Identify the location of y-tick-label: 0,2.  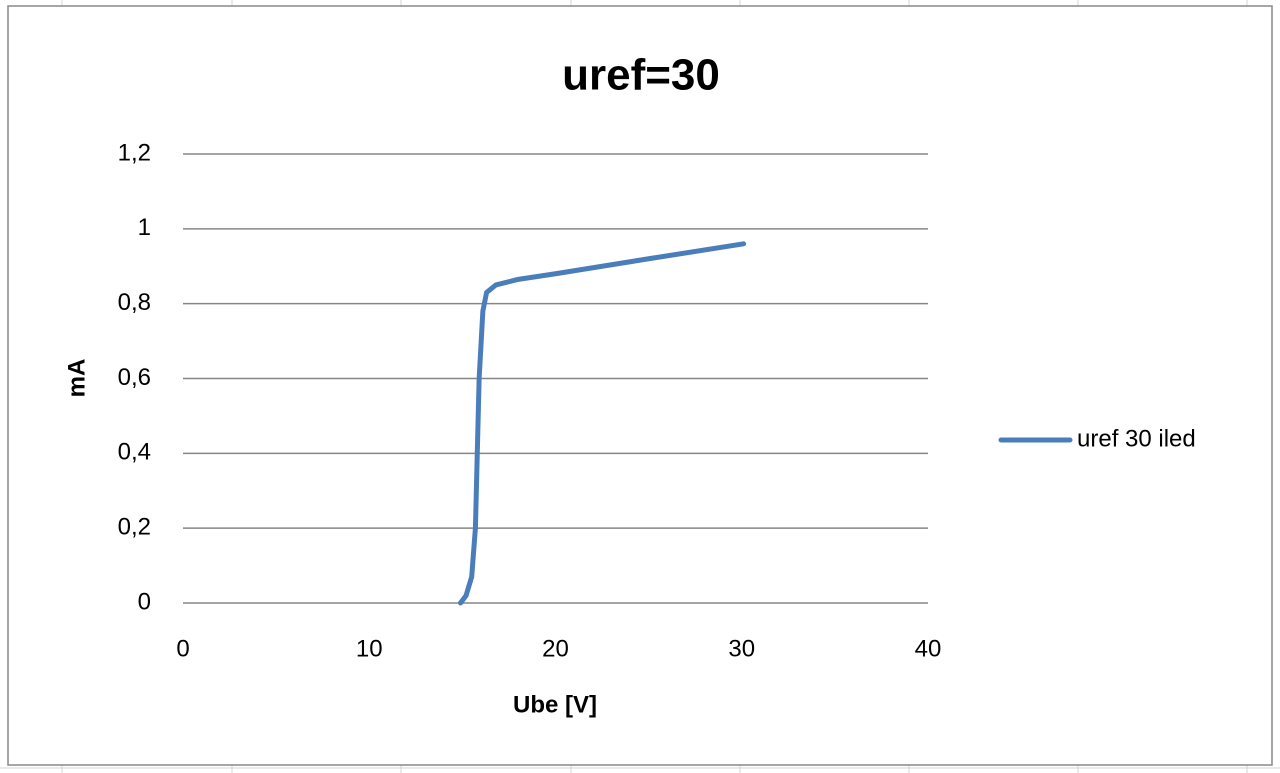
(134, 527).